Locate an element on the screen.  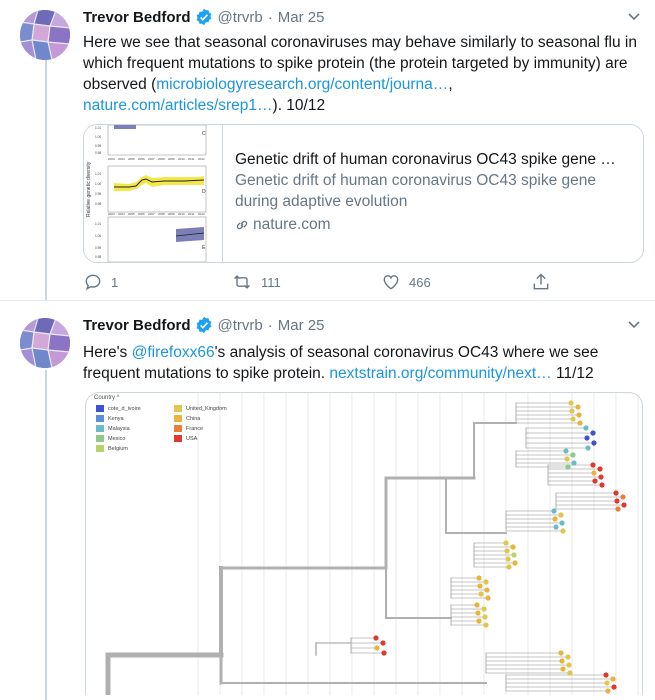
thumb-year-tick: 2006 is located at coordinates (141, 159).